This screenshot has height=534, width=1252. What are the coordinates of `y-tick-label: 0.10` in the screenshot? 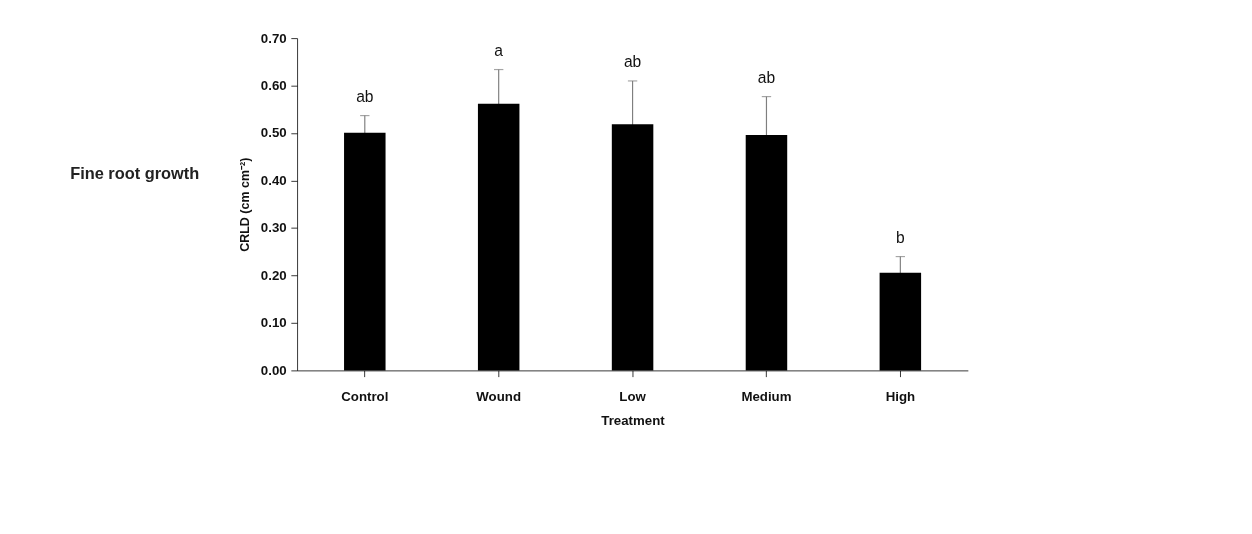 It's located at (273, 323).